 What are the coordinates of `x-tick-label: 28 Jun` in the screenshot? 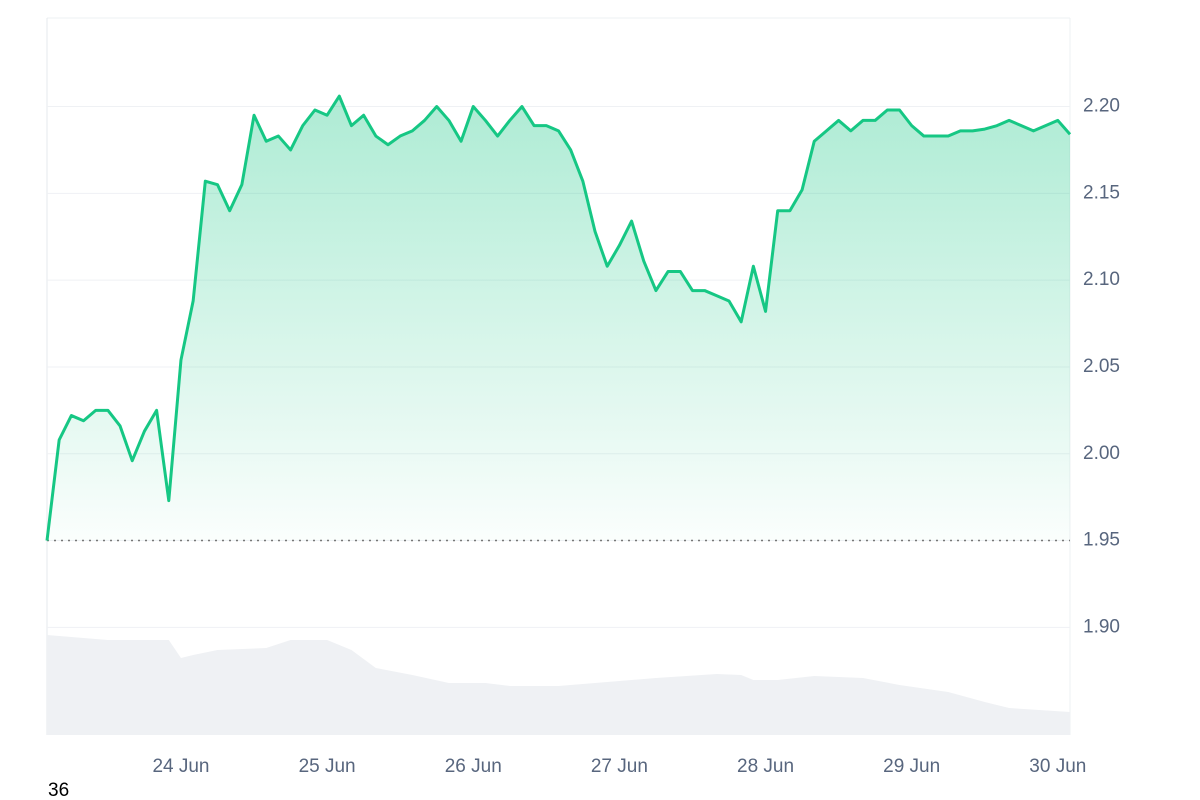 It's located at (765, 766).